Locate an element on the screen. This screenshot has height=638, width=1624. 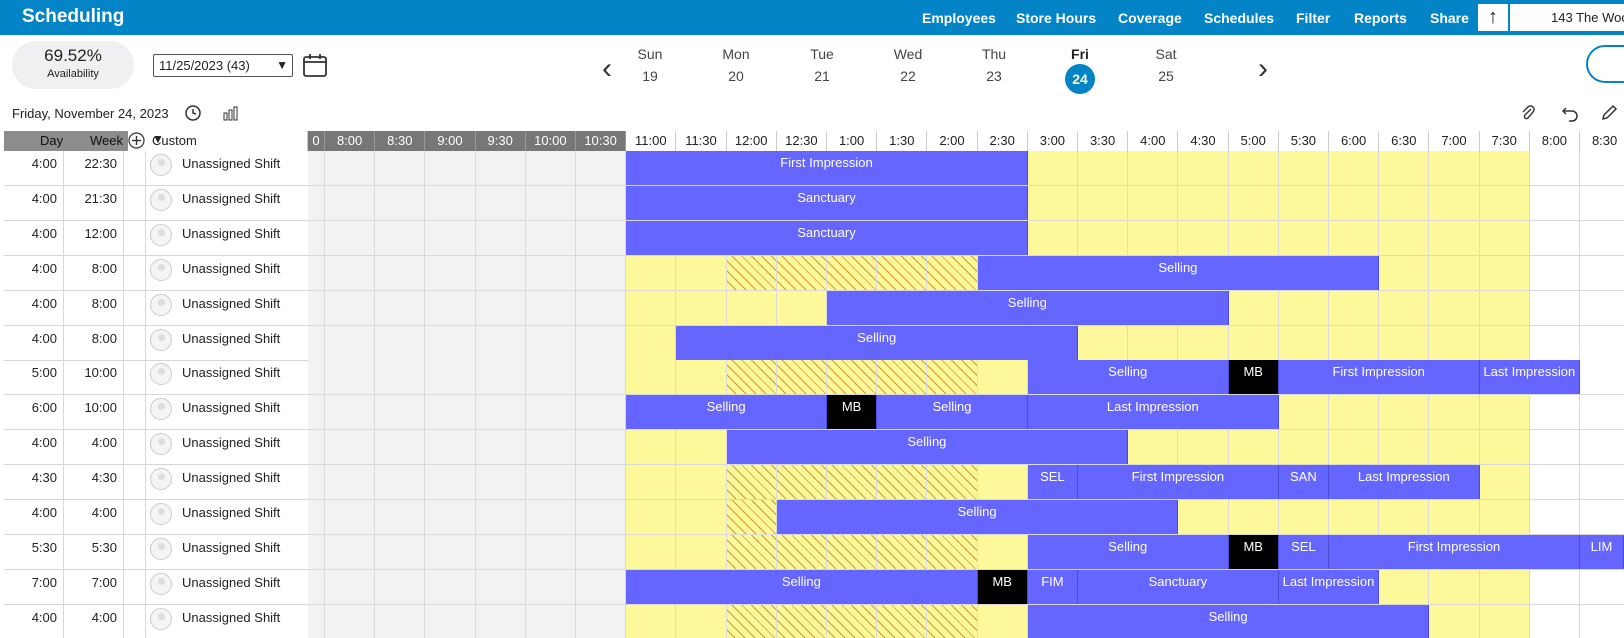
shift-block: SAN is located at coordinates (1303, 482).